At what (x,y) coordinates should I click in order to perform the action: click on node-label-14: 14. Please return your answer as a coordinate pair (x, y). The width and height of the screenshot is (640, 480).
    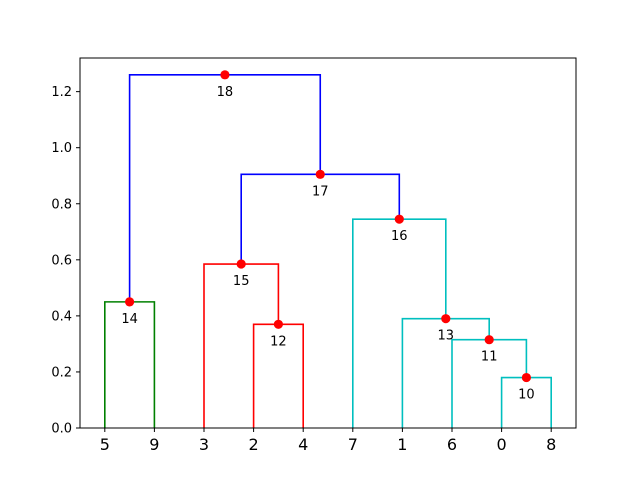
    Looking at the image, I should click on (129, 319).